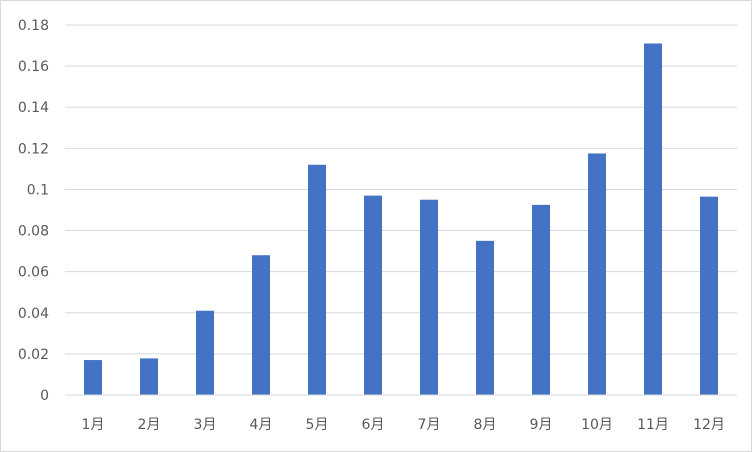 This screenshot has width=752, height=452. Describe the element at coordinates (205, 425) in the screenshot. I see `x-category-label: 3月` at that location.